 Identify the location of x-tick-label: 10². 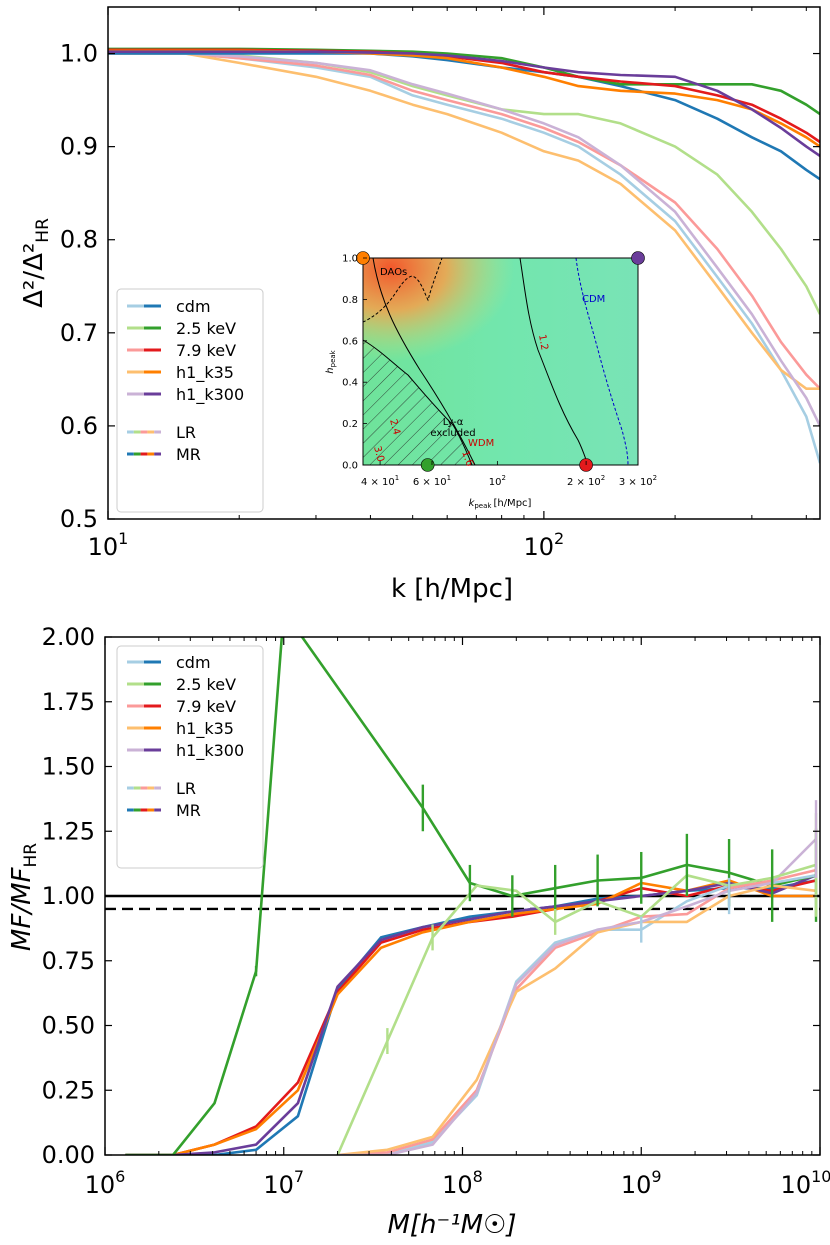
(544, 545).